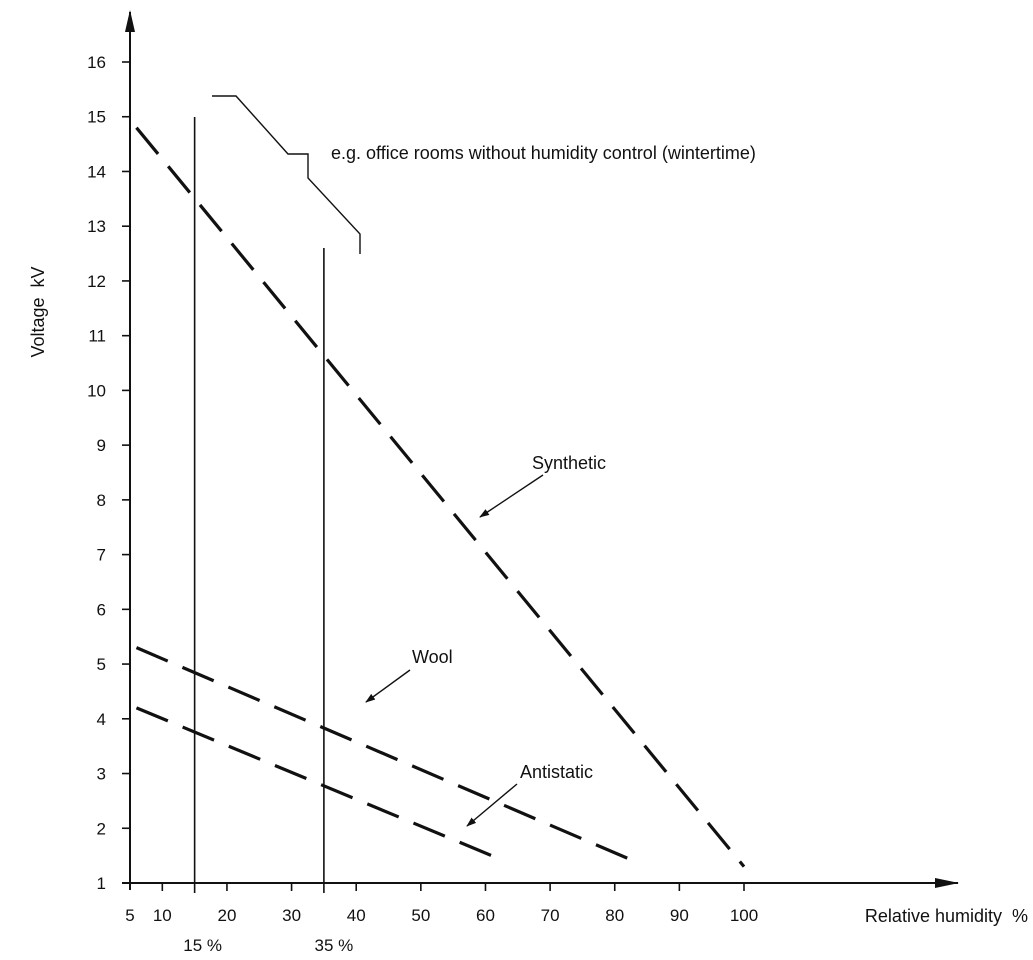  What do you see at coordinates (286, 174) in the screenshot?
I see `annotation-bracket` at bounding box center [286, 174].